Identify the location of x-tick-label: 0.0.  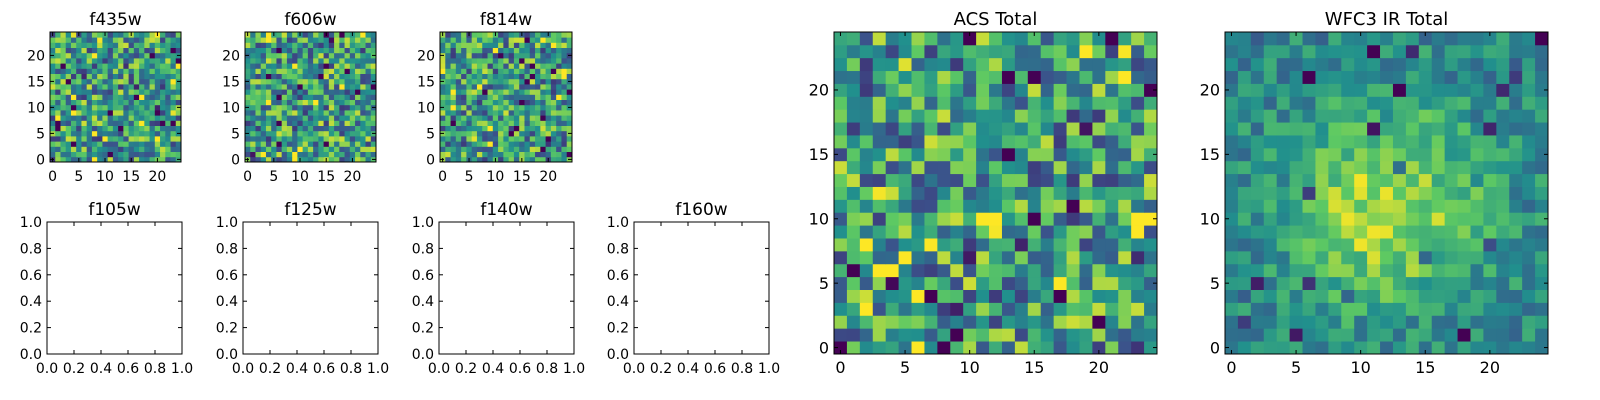
(243, 369).